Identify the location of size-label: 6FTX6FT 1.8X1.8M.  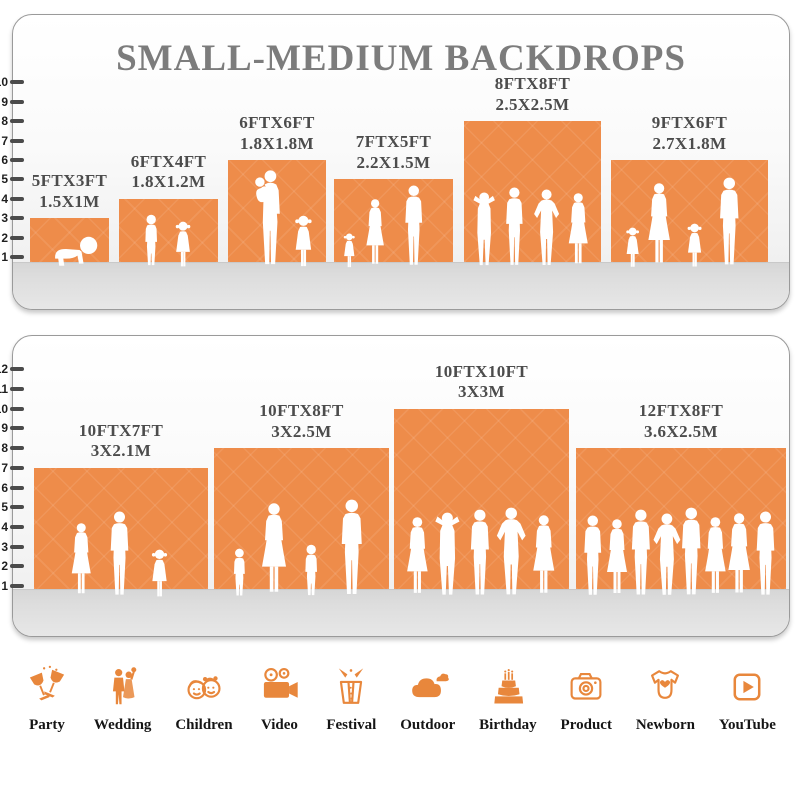
(277, 133).